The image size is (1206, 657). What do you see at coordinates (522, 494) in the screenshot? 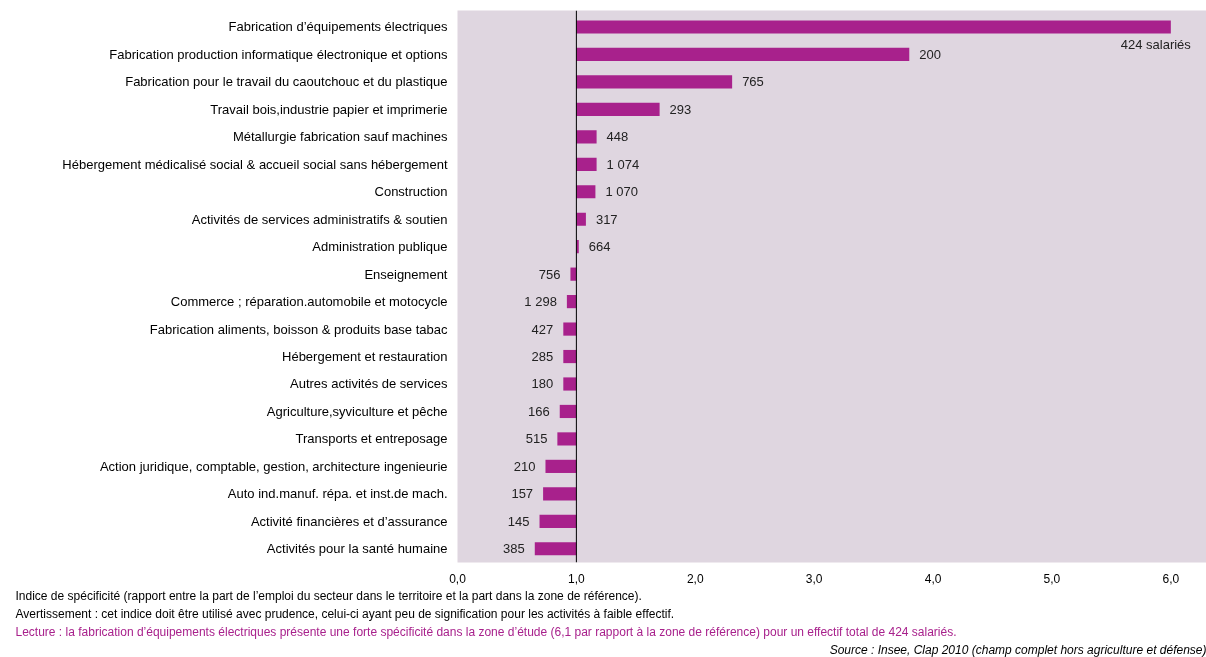
I see `annotation: 157` at bounding box center [522, 494].